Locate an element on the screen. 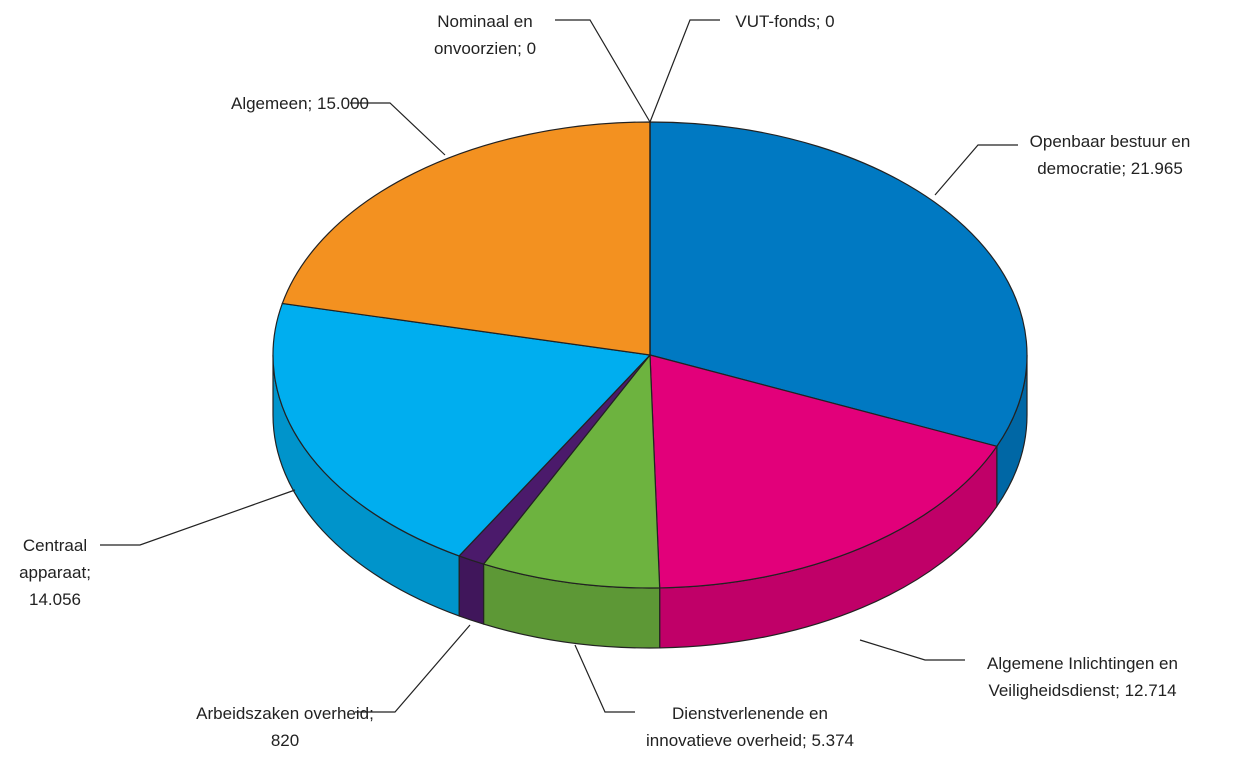 The width and height of the screenshot is (1245, 776). pie-side is located at coordinates (471, 590).